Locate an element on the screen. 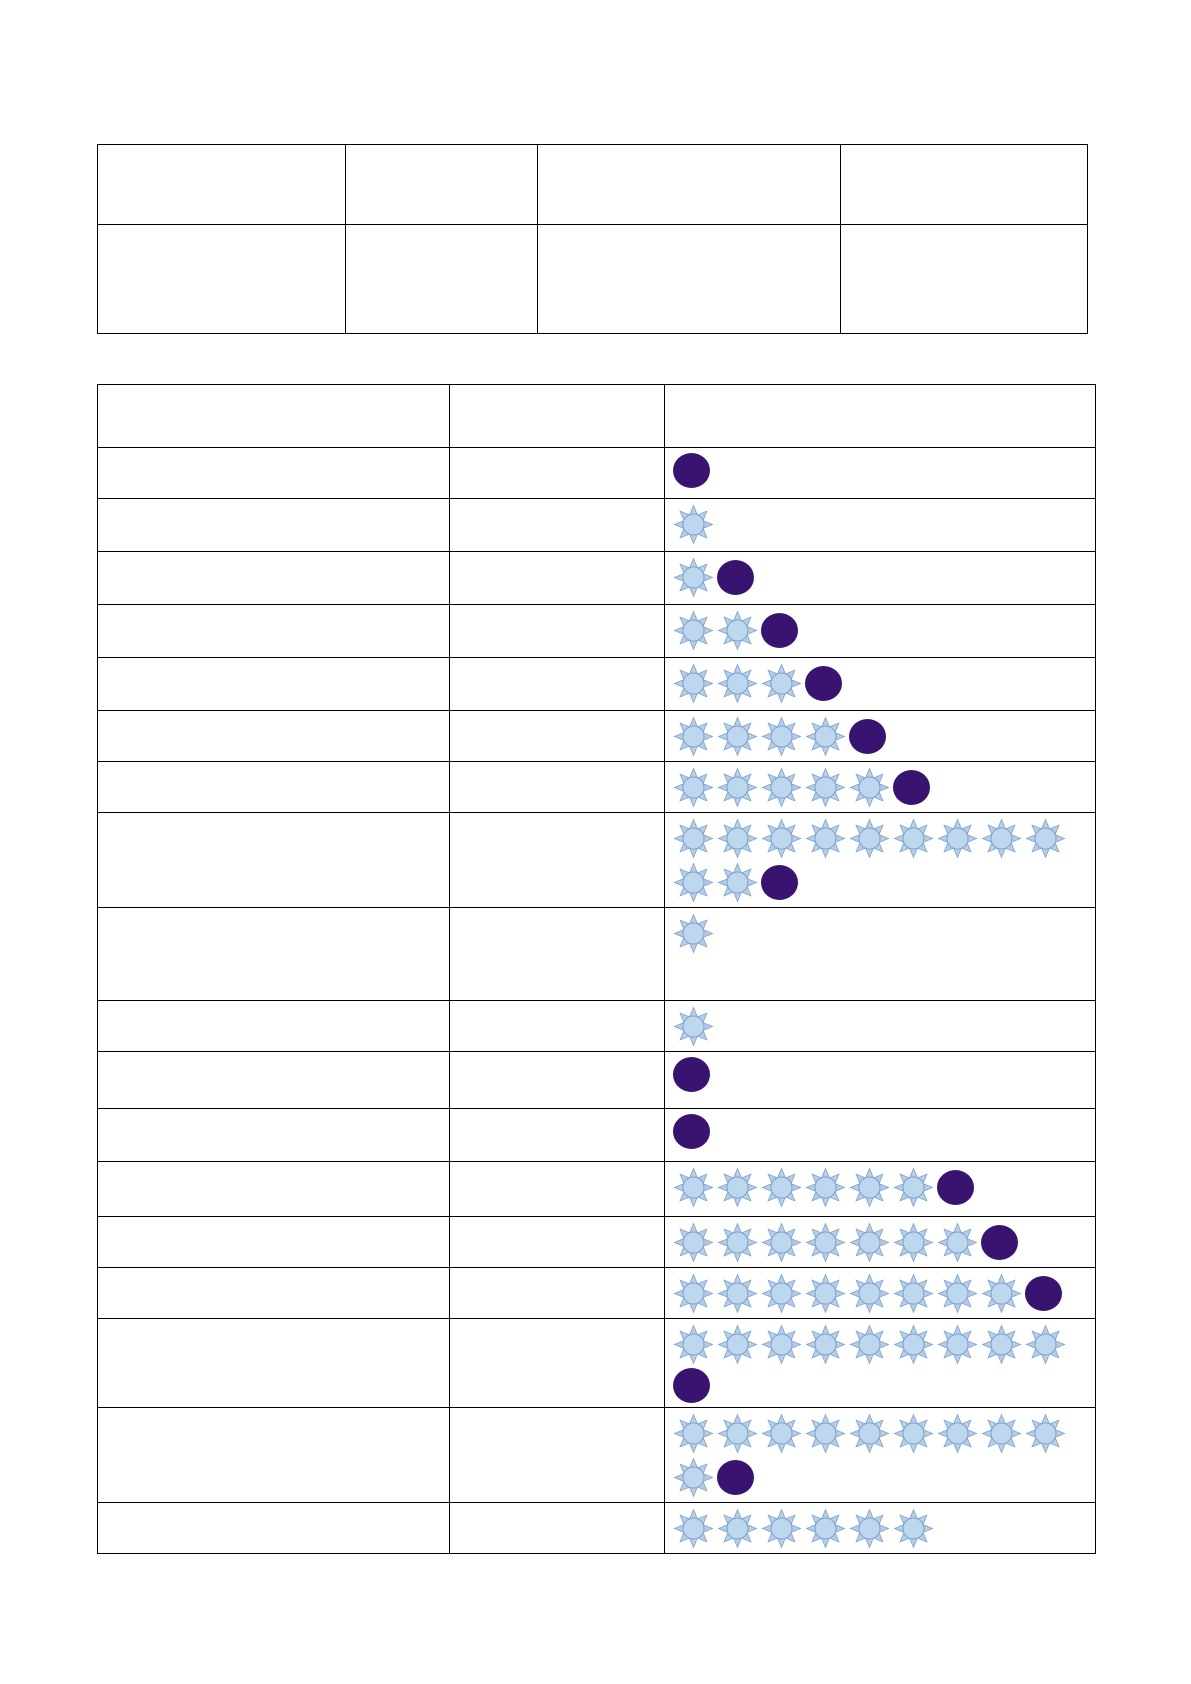 The height and width of the screenshot is (1684, 1191). top-table is located at coordinates (592, 239).